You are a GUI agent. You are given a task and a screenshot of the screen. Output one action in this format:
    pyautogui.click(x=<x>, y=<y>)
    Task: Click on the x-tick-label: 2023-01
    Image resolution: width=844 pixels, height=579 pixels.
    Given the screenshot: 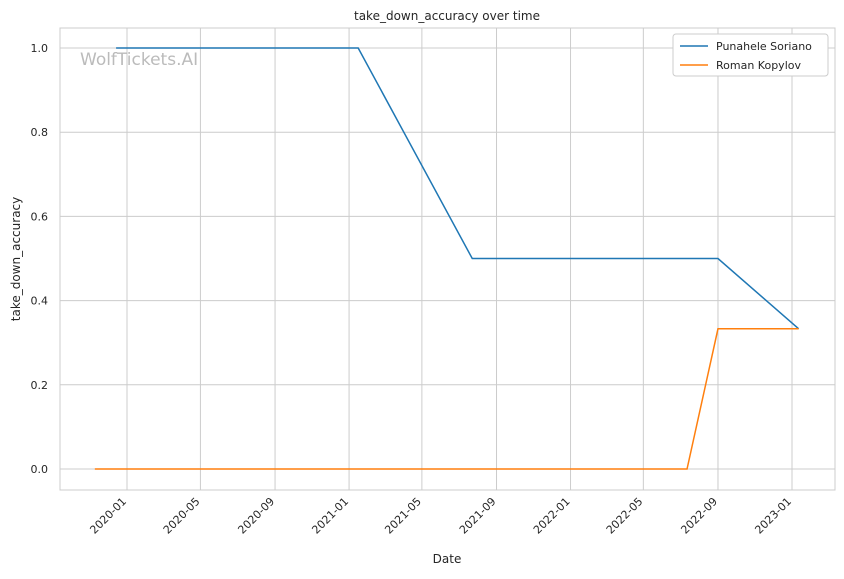 What is the action you would take?
    pyautogui.click(x=773, y=516)
    